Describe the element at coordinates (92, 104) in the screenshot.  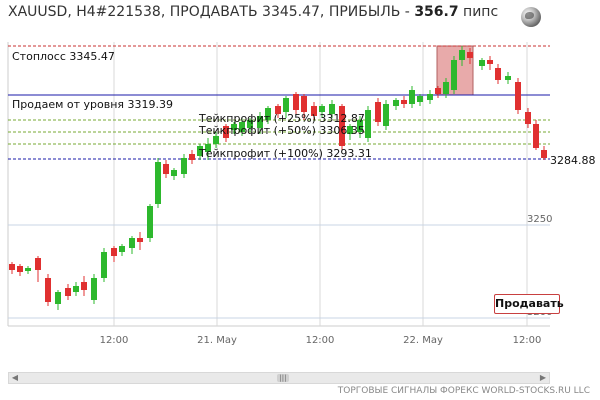
I see `entry-label: Продаем от уровня 3319.39` at that location.